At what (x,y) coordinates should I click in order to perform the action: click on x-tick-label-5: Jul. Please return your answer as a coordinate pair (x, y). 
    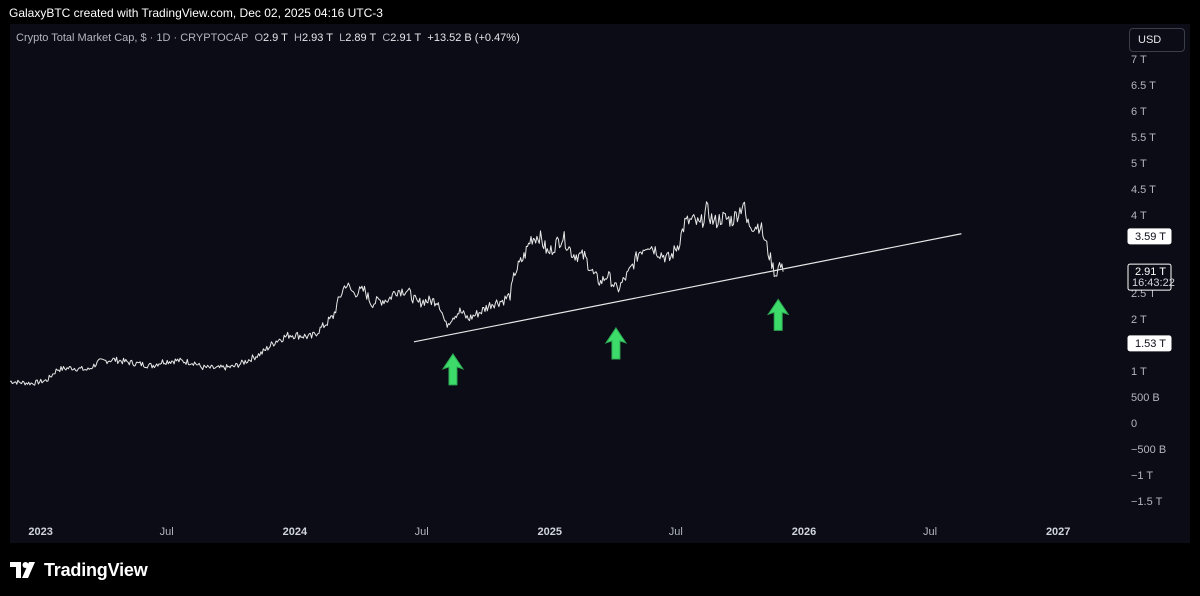
    Looking at the image, I should click on (676, 532).